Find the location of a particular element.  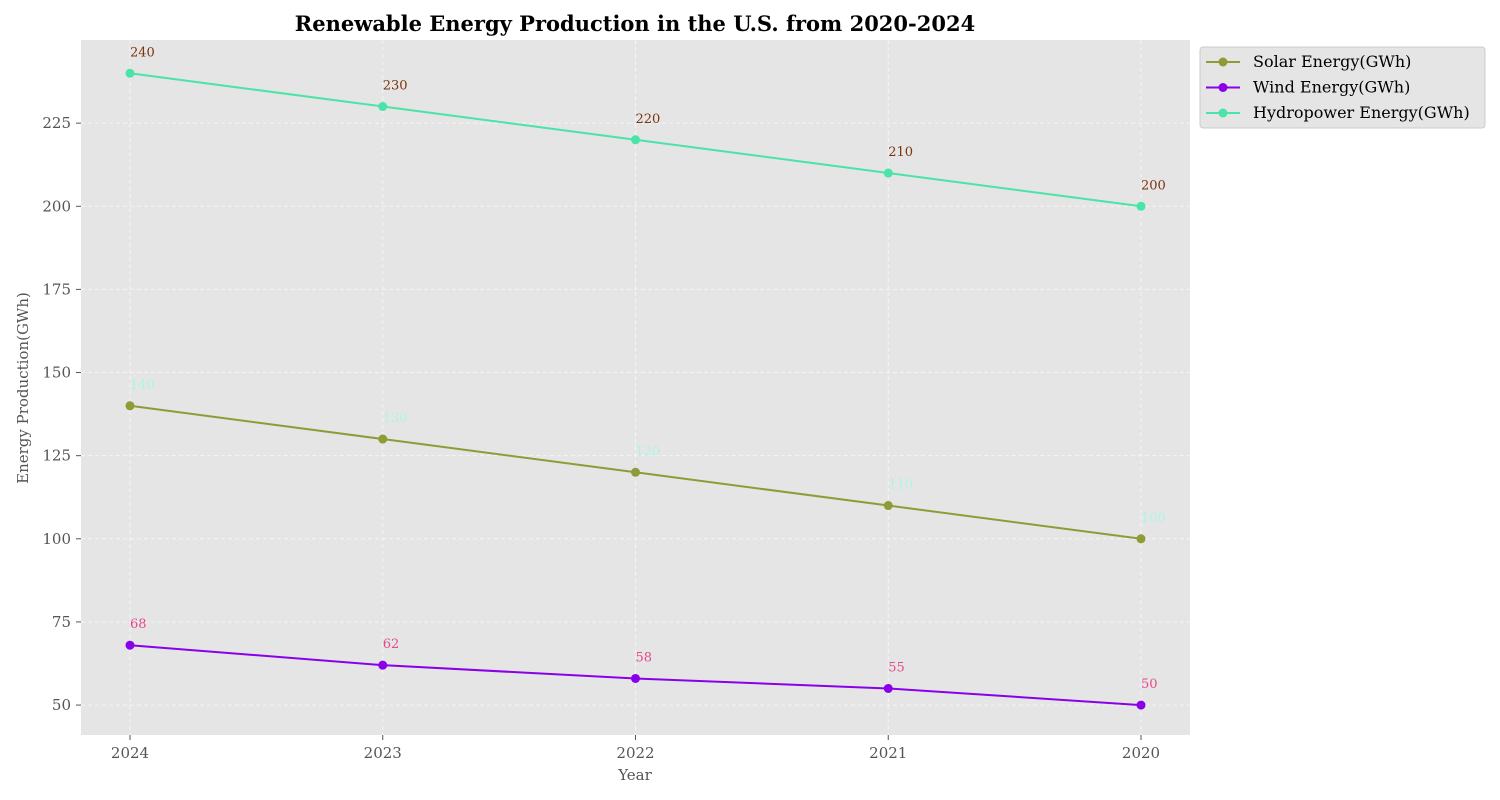

data-label: 140 is located at coordinates (142, 385).